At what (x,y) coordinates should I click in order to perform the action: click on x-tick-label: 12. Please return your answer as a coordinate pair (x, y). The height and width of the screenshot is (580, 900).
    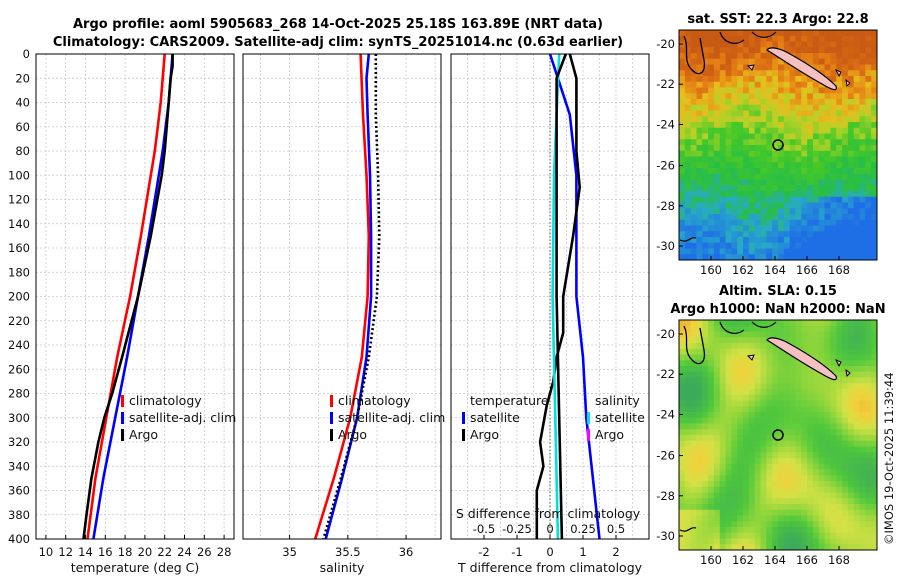
    Looking at the image, I should click on (65, 552).